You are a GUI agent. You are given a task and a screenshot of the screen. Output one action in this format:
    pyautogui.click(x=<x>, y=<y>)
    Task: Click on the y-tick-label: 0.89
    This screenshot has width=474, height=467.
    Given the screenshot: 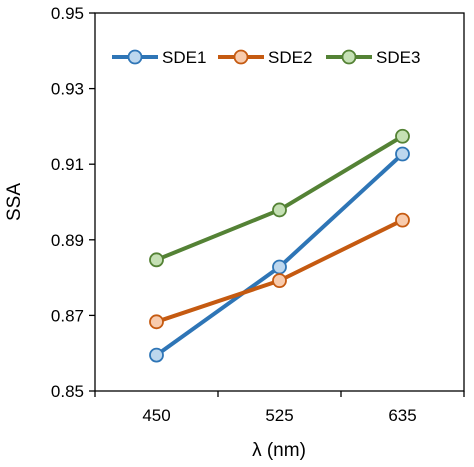 What is the action you would take?
    pyautogui.click(x=67, y=240)
    